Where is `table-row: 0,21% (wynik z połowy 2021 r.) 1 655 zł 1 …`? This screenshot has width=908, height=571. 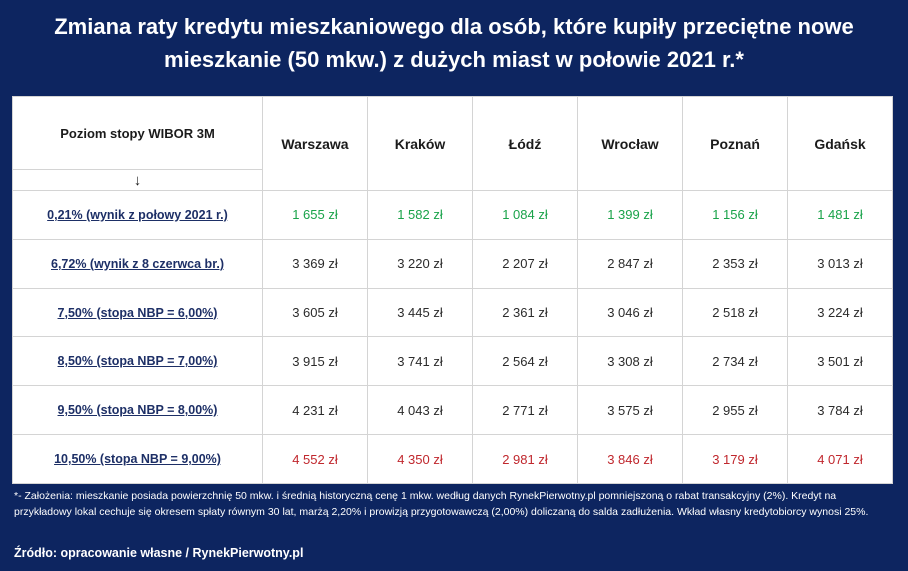 table-row: 0,21% (wynik z połowy 2021 r.) 1 655 zł 1 … is located at coordinates (452, 215).